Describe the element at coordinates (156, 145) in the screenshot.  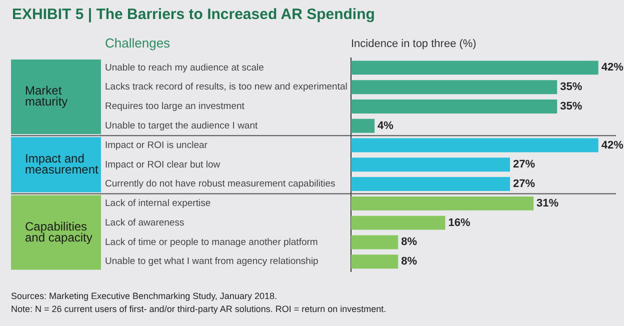
I see `y-tick-label: Impact or ROI is unclear` at that location.